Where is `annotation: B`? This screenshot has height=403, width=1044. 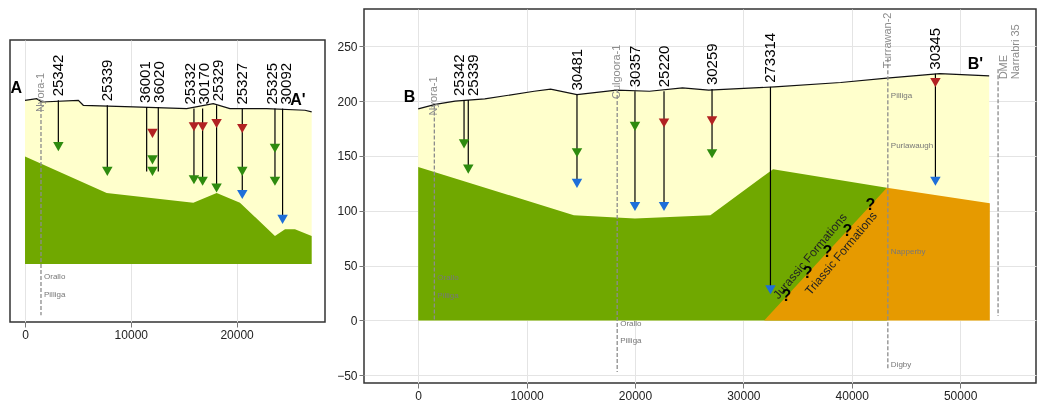 annotation: B is located at coordinates (409, 96).